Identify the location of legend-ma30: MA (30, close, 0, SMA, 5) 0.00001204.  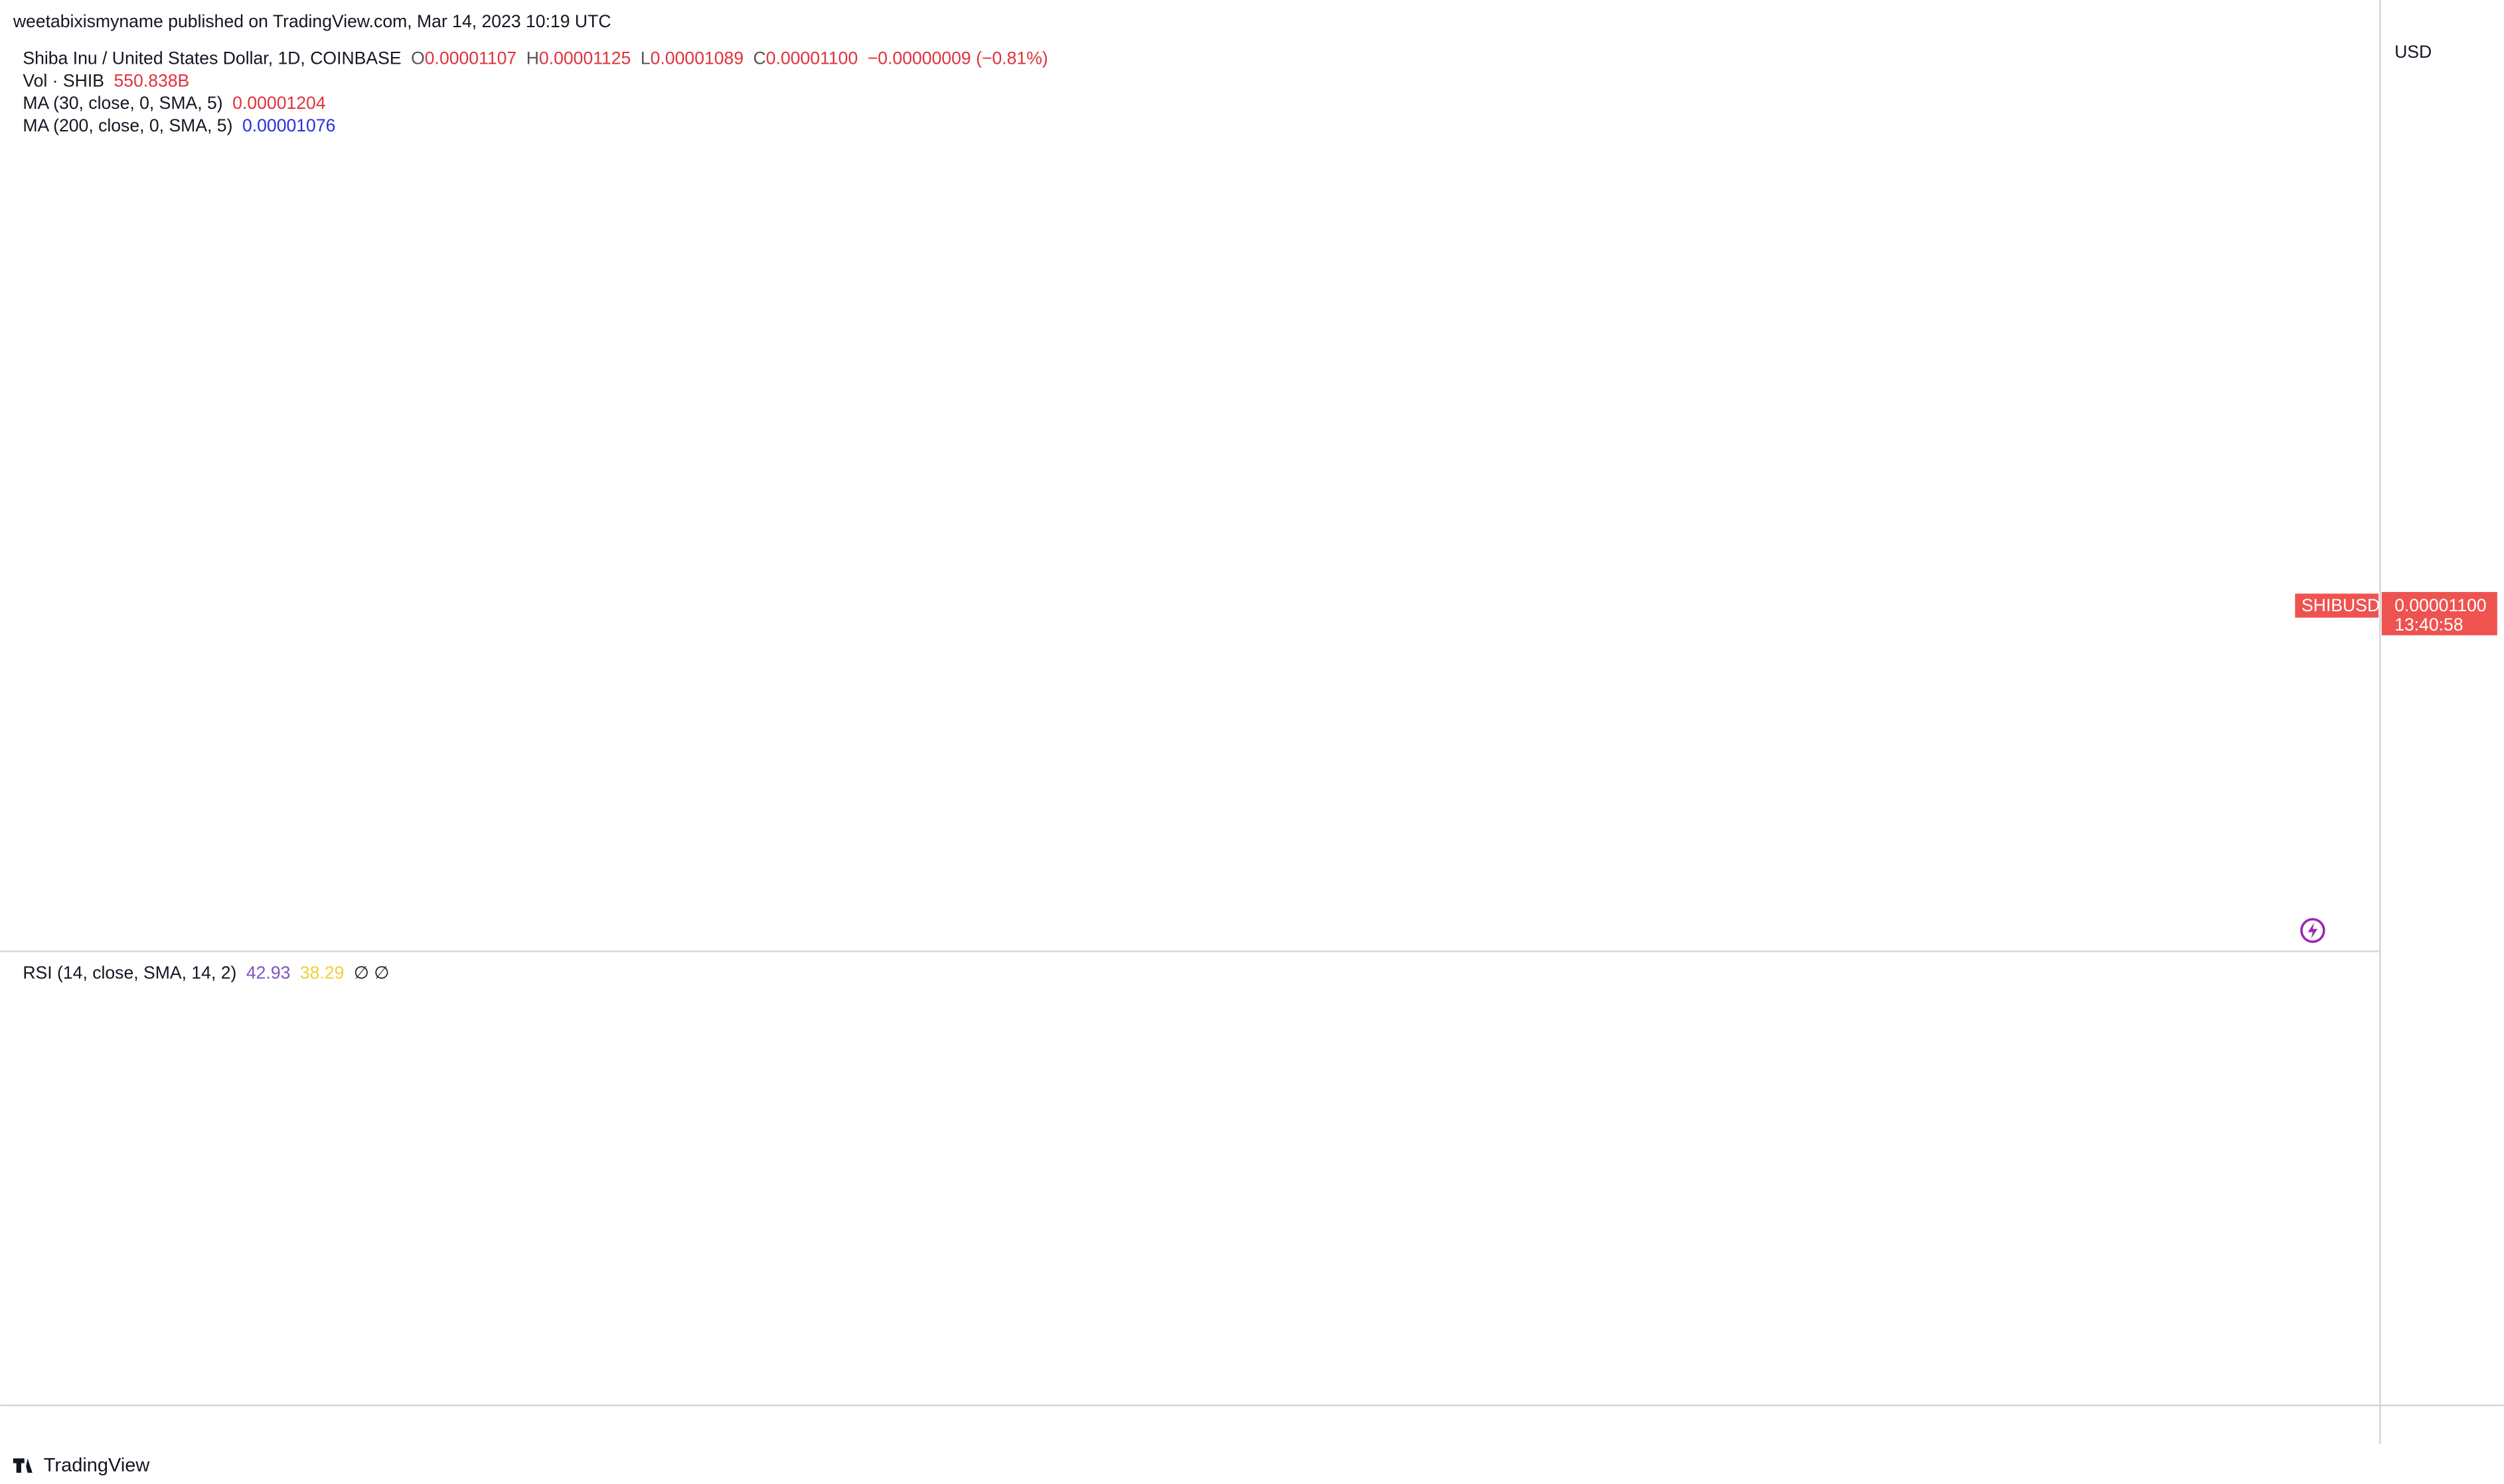
(174, 103).